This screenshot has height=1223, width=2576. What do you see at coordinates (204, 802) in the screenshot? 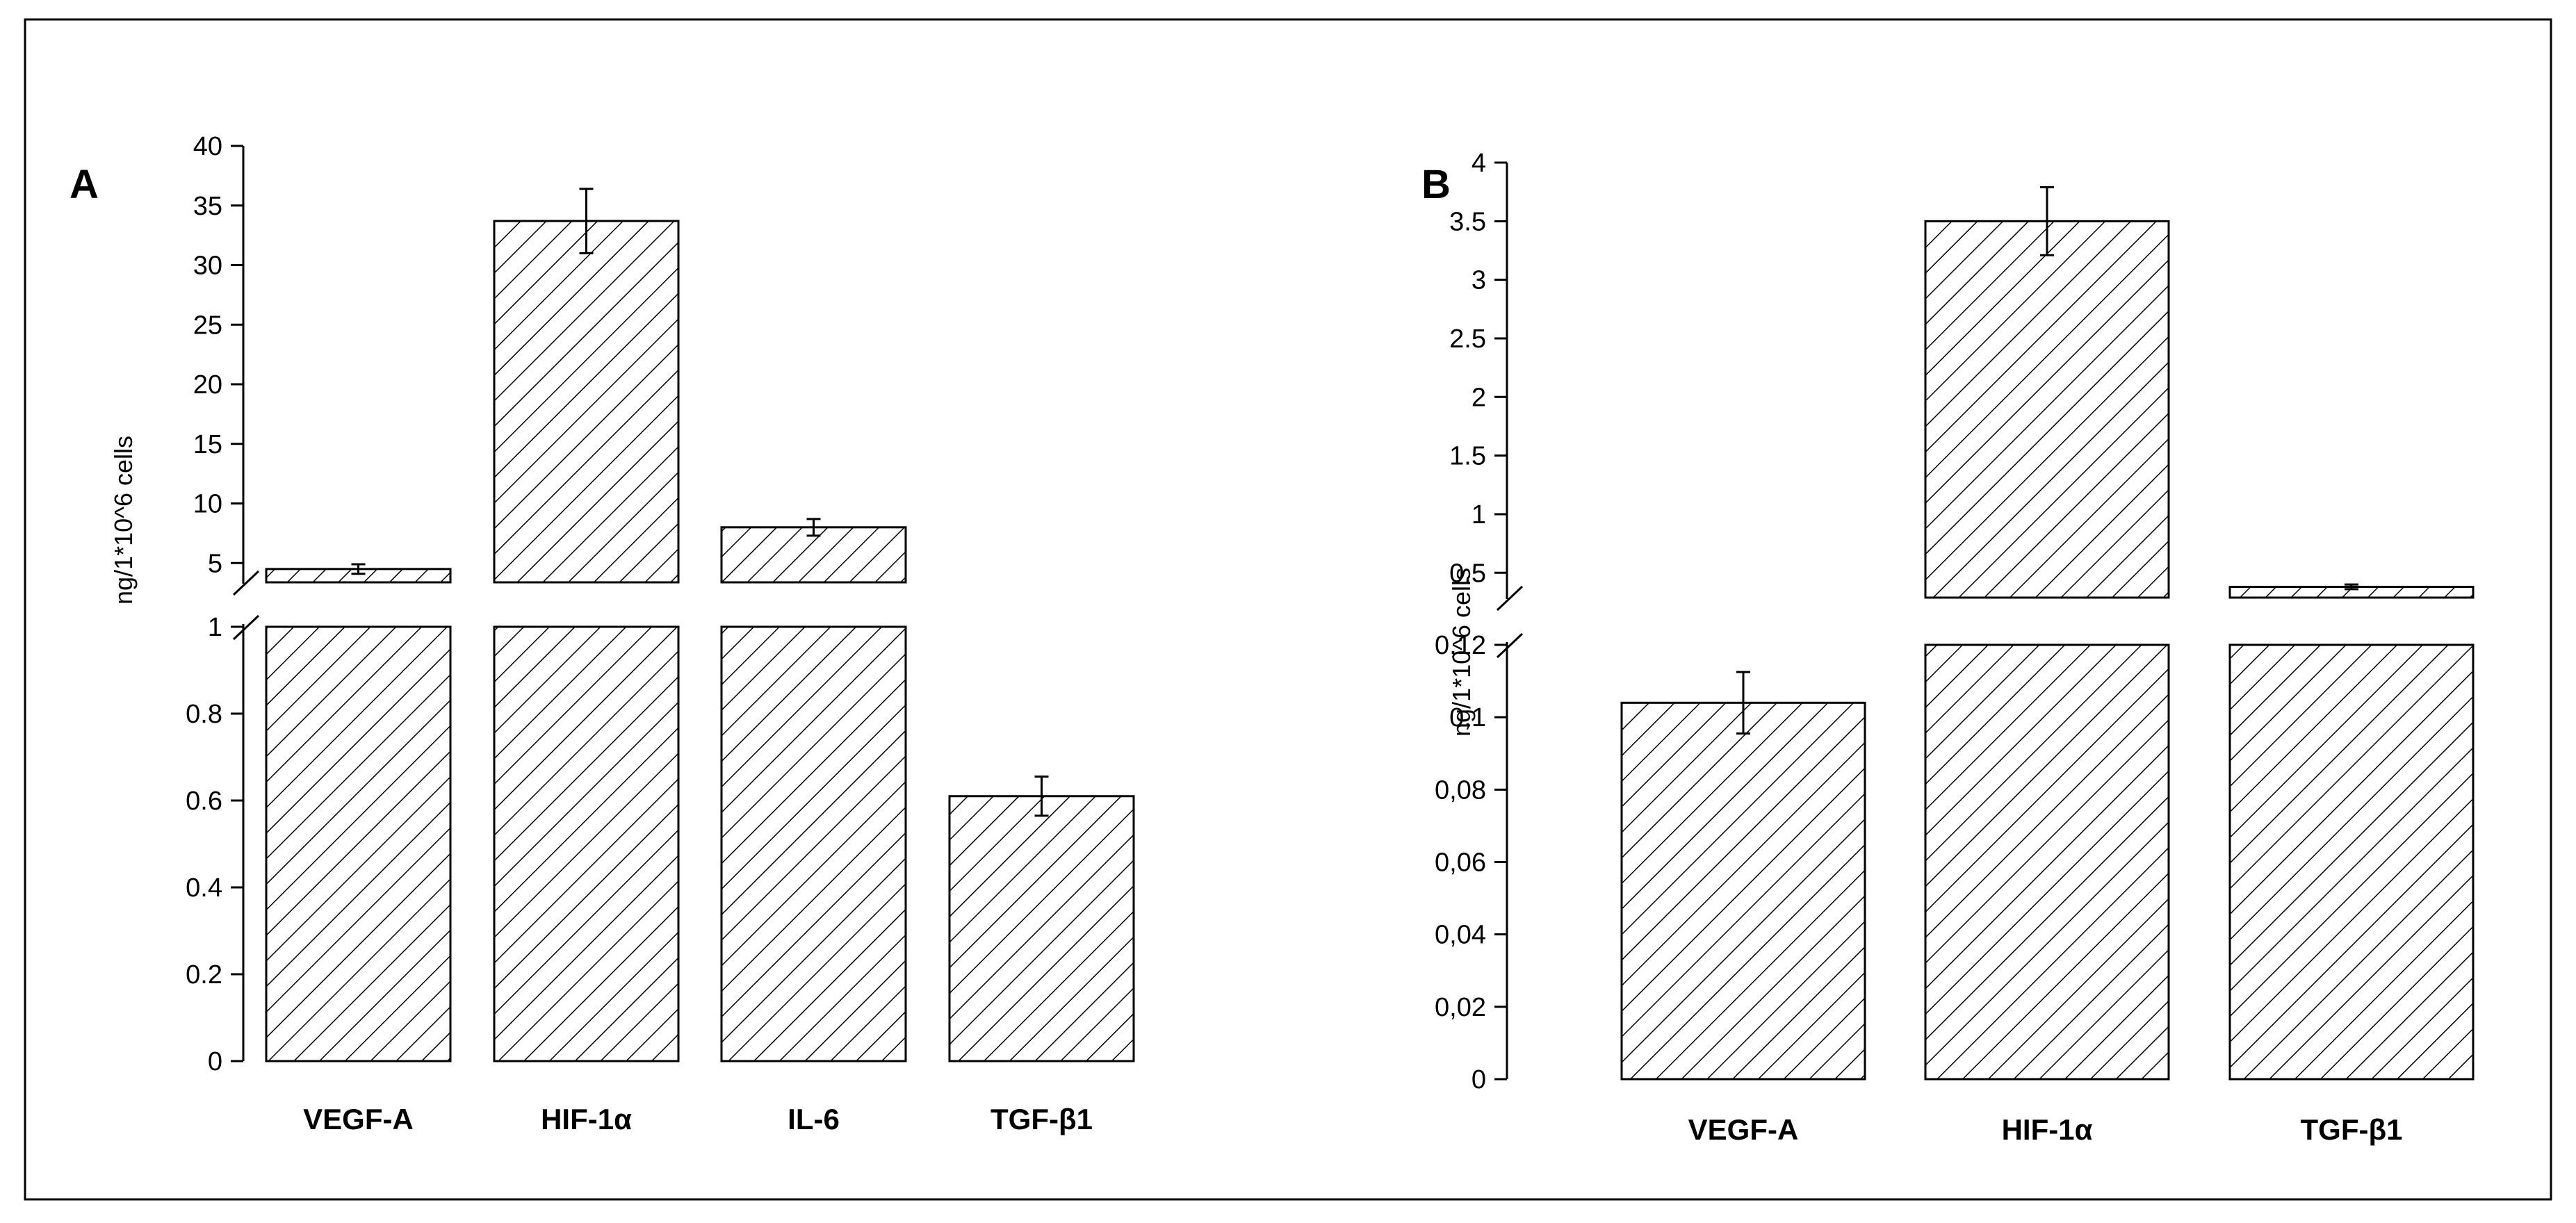
I see `lower-tick-label-3: 0.6` at bounding box center [204, 802].